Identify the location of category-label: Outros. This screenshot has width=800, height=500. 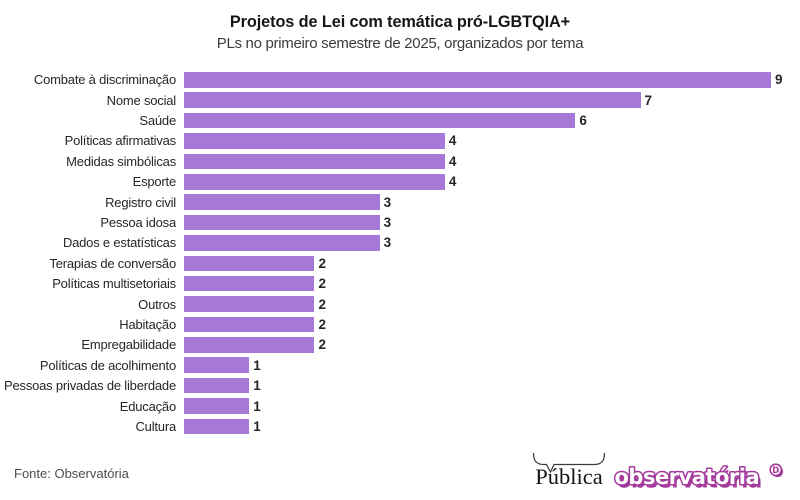
(157, 304).